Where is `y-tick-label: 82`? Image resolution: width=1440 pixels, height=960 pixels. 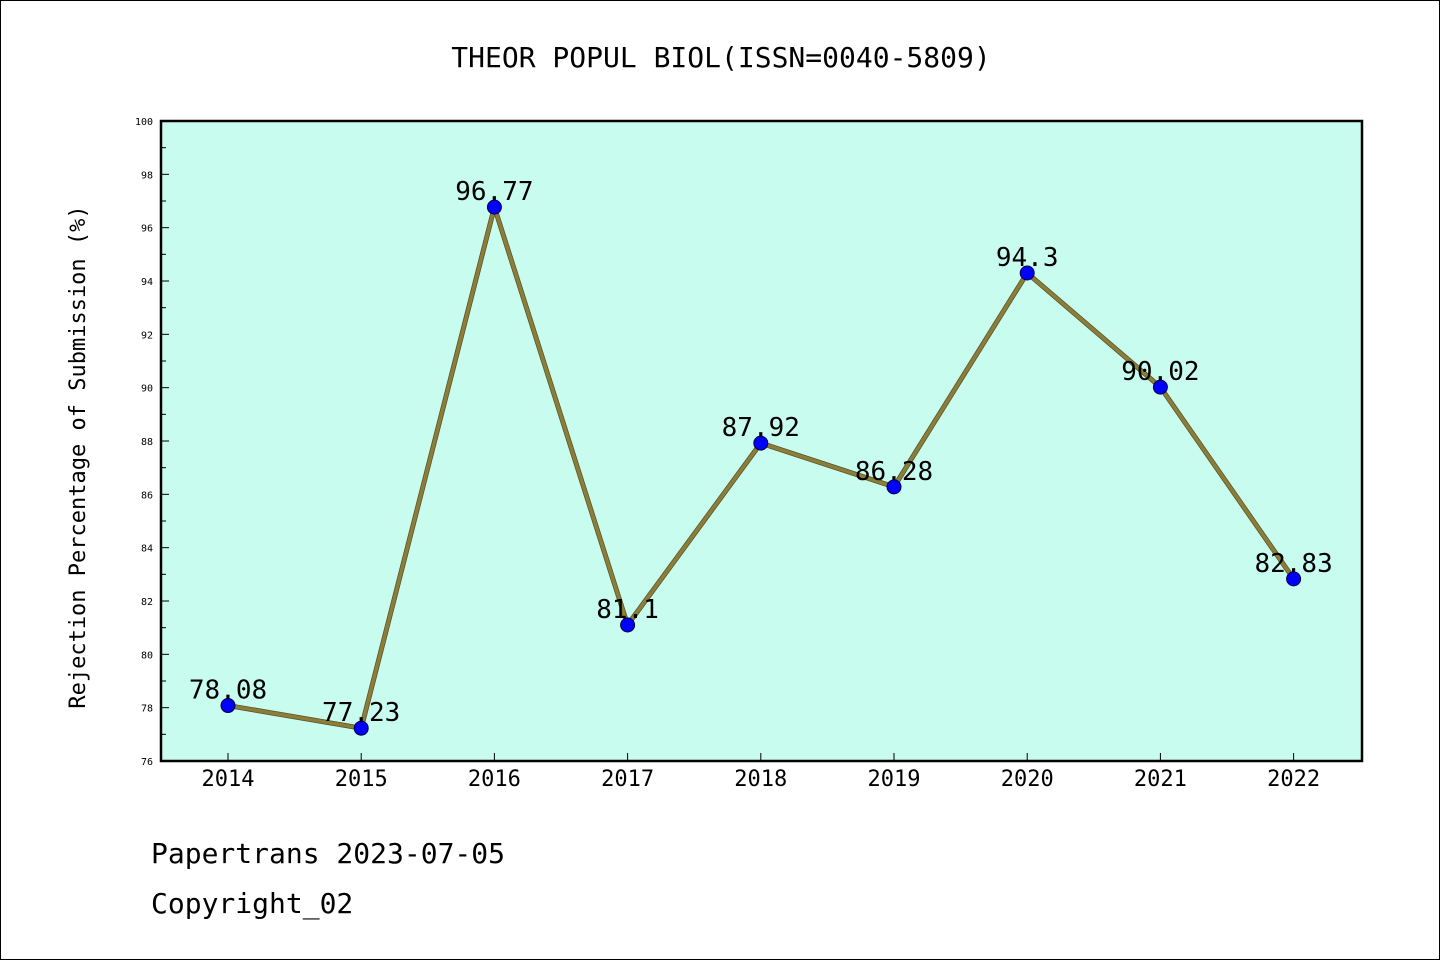 y-tick-label: 82 is located at coordinates (147, 602).